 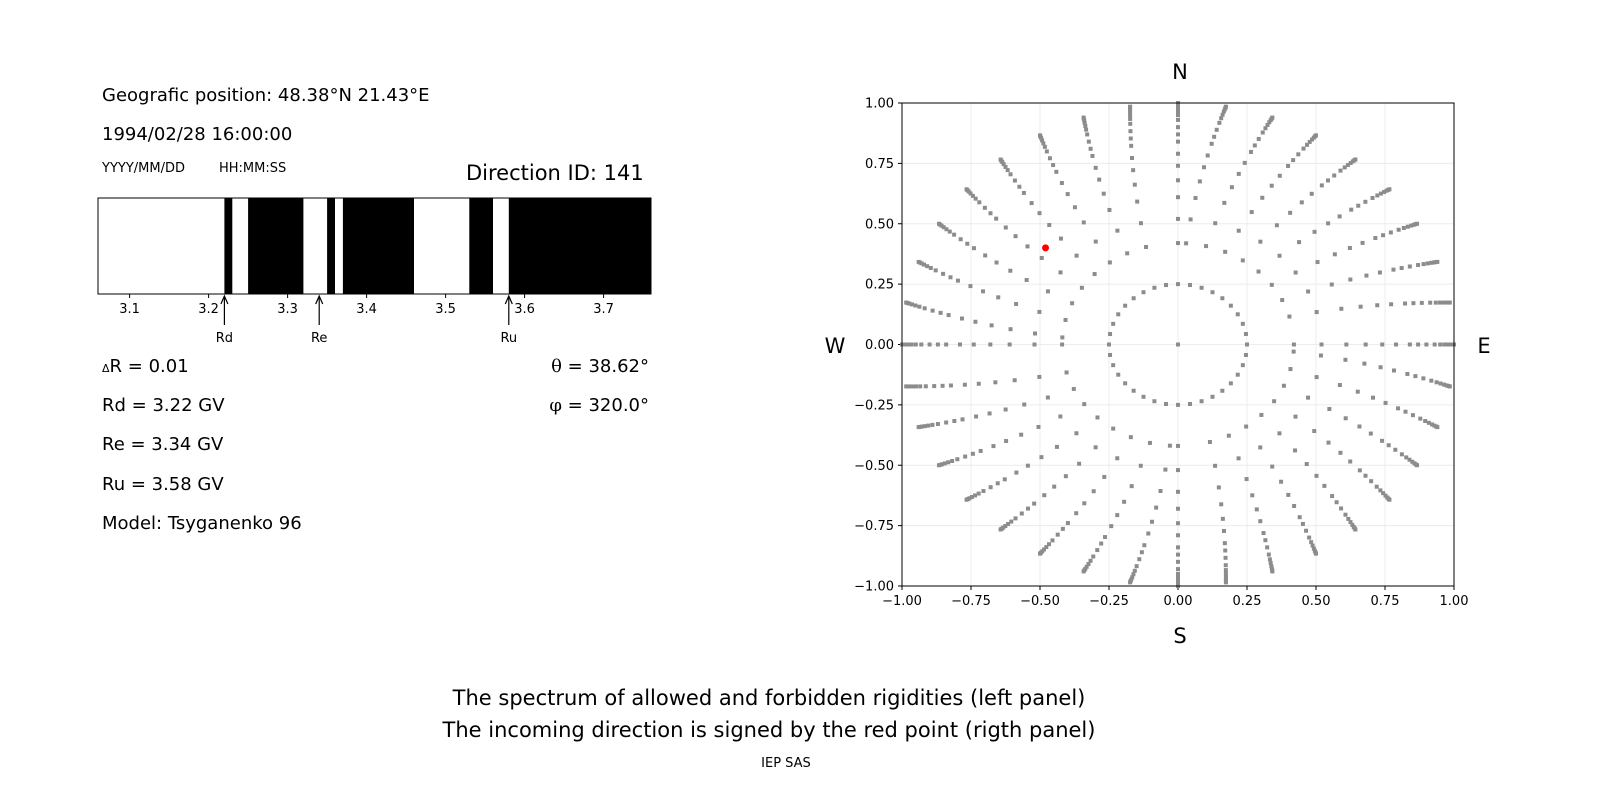 I want to click on phi-value: φ = 320.0°, so click(x=599, y=406).